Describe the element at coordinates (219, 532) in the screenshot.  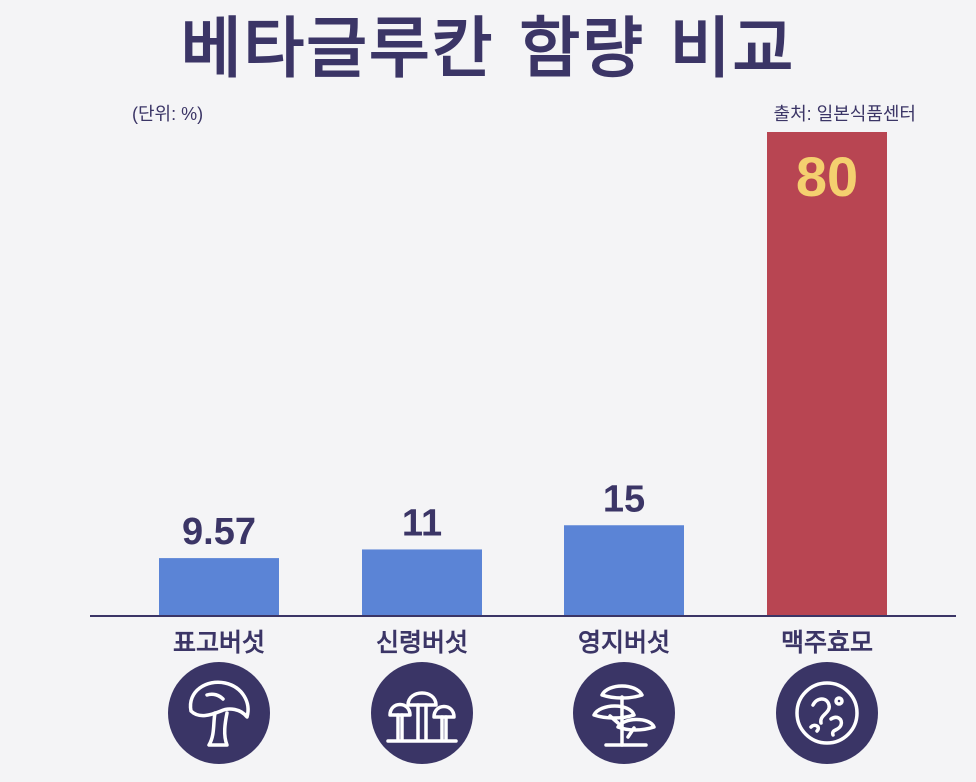
I see `value-label-1: 9.57` at that location.